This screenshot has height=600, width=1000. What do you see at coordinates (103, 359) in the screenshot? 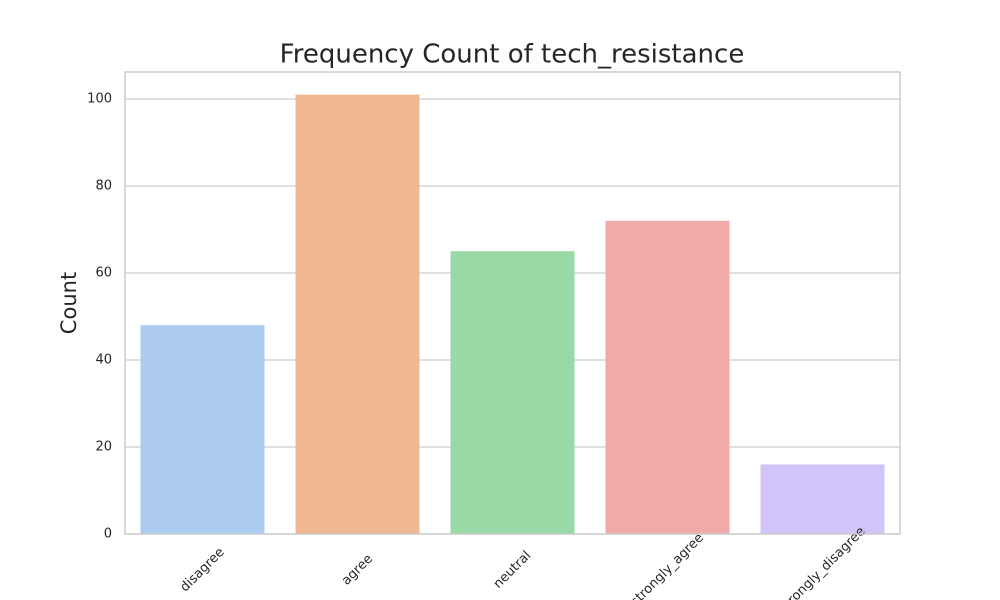
I see `y-tick-label: 40` at bounding box center [103, 359].